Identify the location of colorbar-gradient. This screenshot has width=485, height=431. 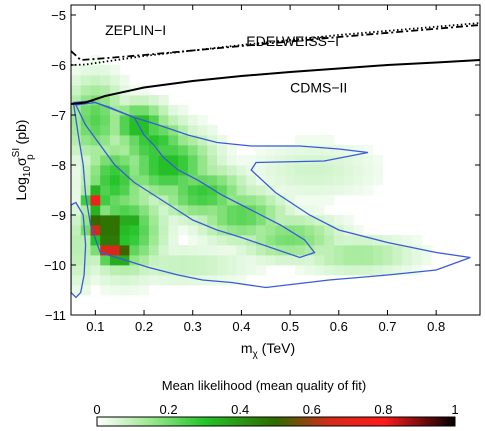
(276, 421).